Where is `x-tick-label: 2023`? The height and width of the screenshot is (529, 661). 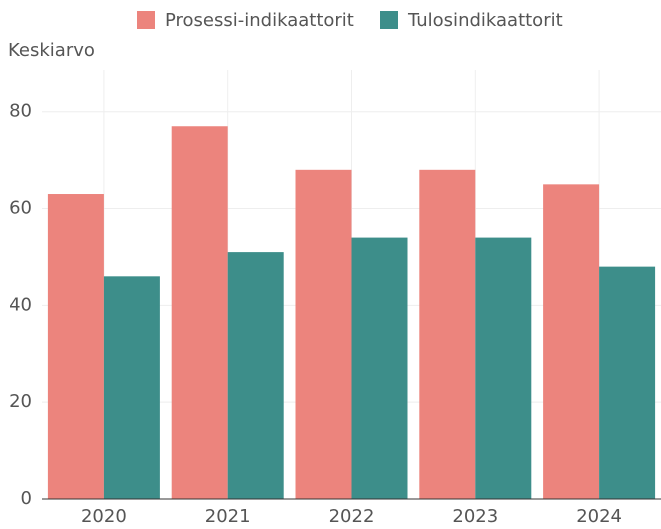
x-tick-label: 2023 is located at coordinates (475, 516).